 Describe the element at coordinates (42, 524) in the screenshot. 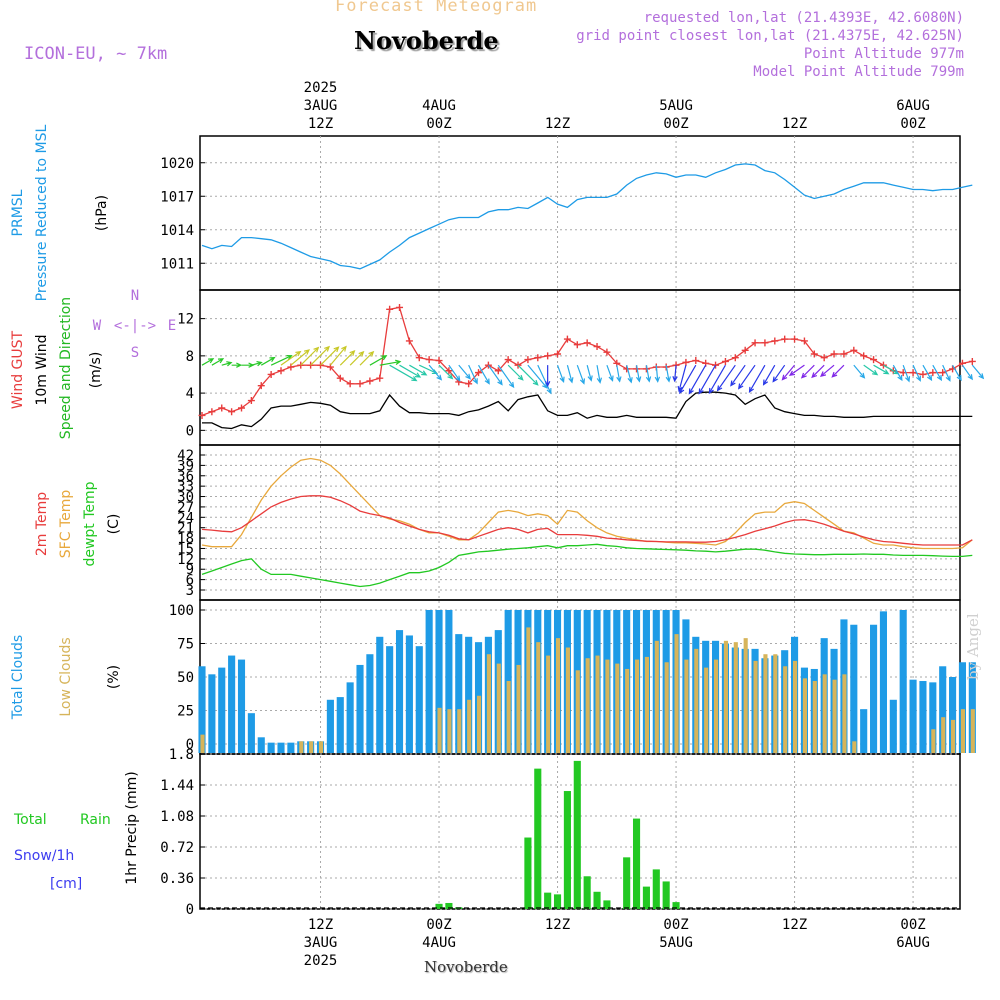

I see `t2m-label: 2m Temp` at that location.